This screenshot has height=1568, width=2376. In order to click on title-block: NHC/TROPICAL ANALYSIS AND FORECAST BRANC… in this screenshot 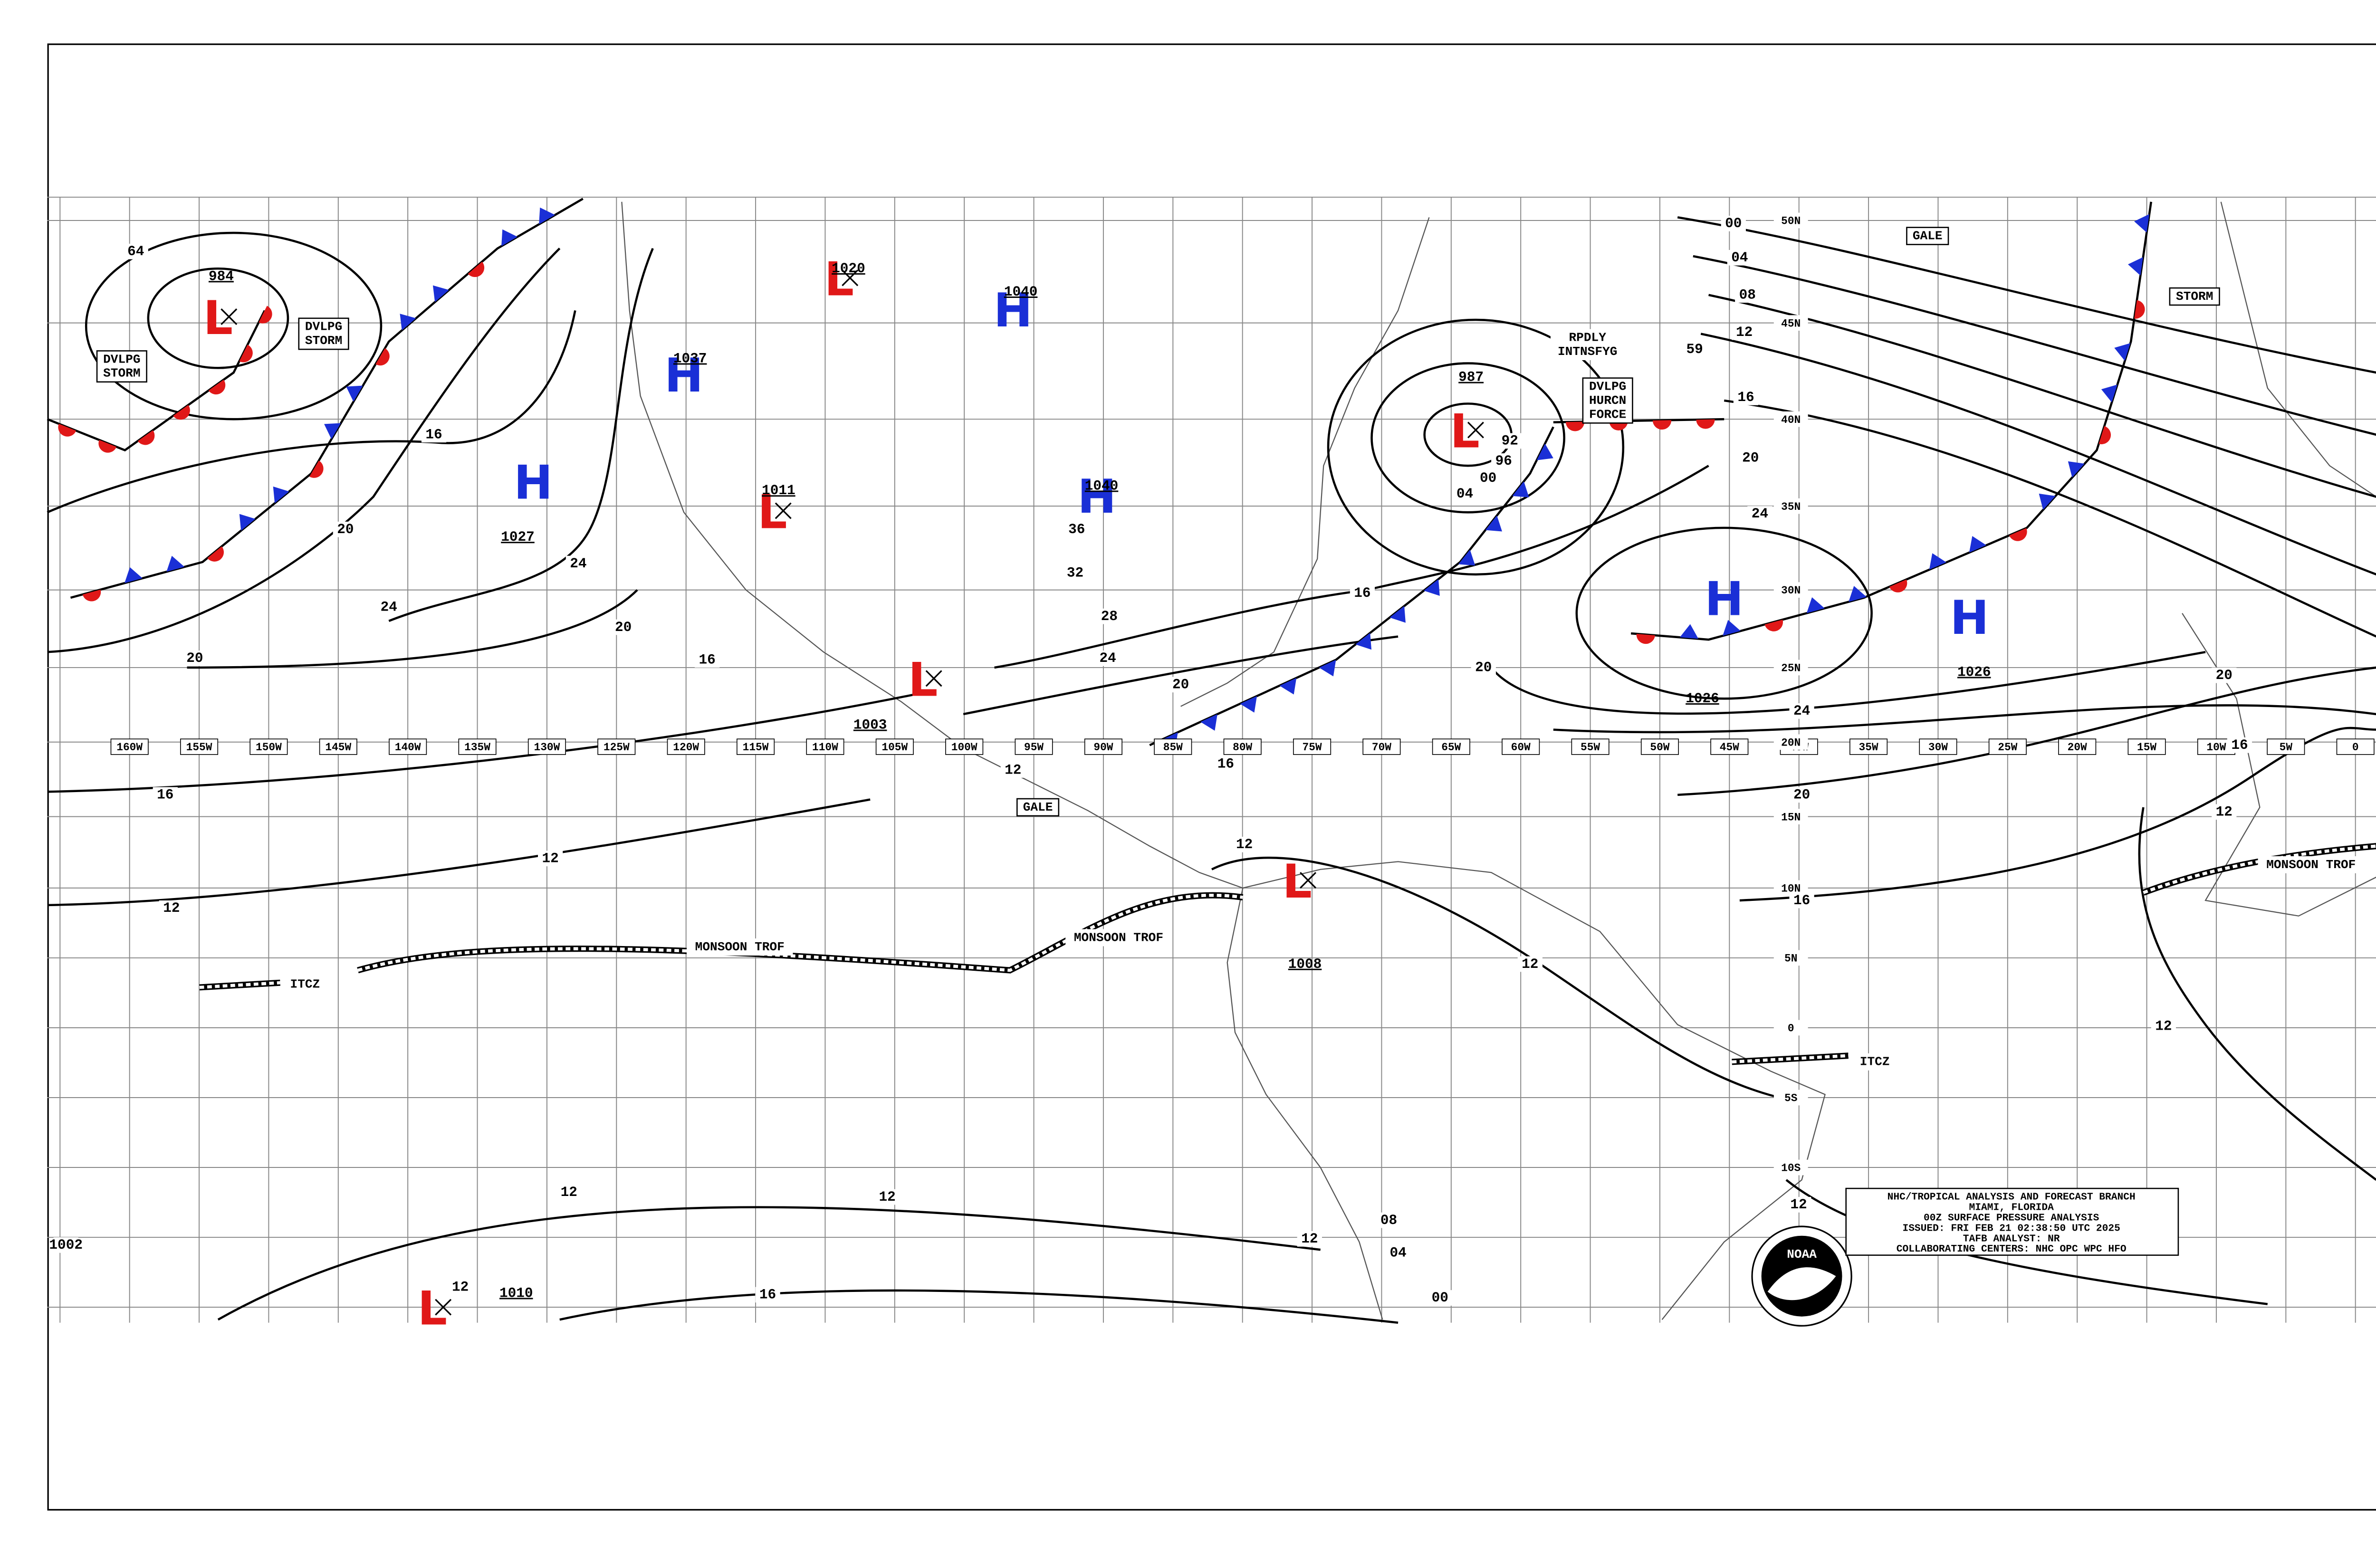, I will do `click(2012, 1222)`.